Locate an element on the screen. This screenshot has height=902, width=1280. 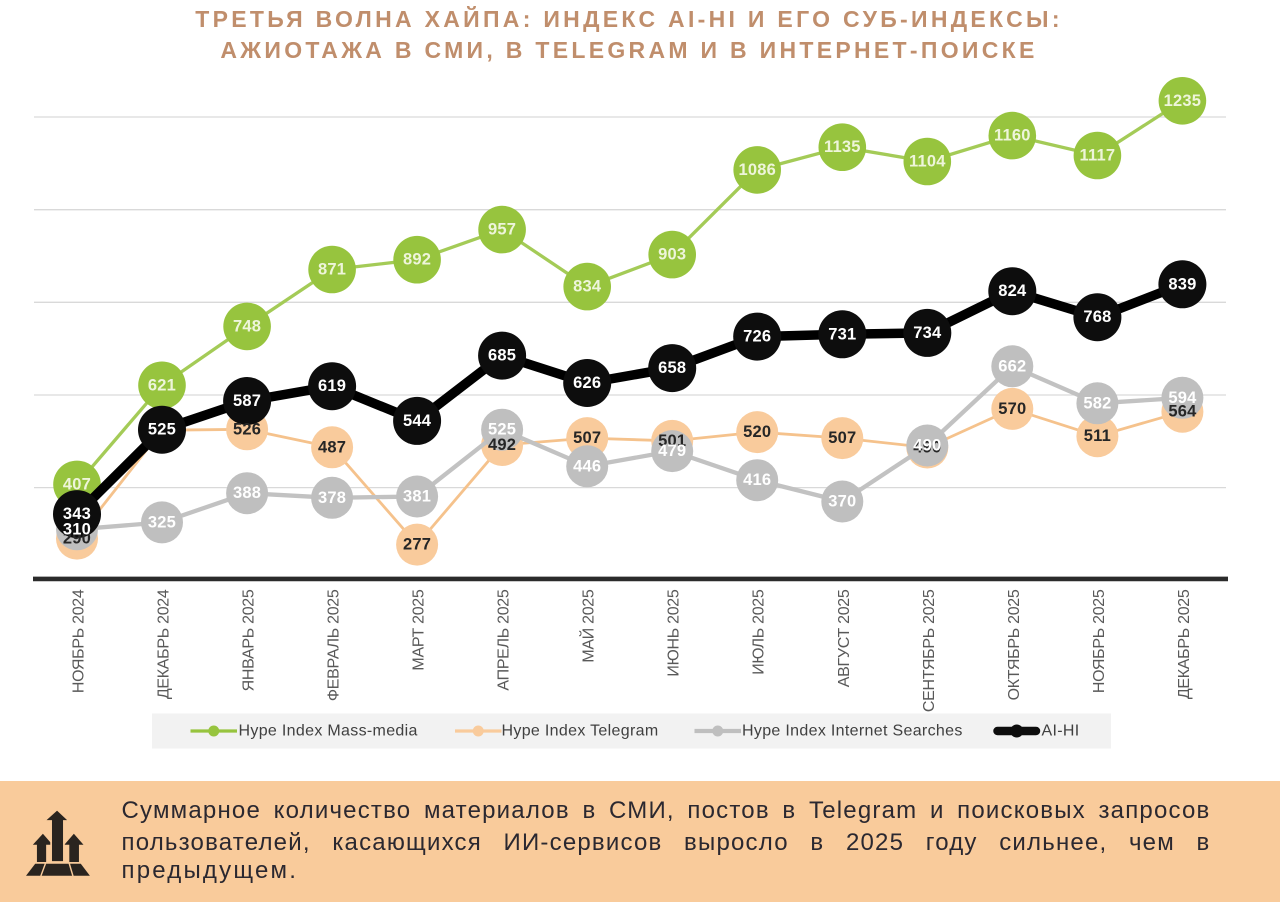
svg-text: 1235 is located at coordinates (1183, 101).